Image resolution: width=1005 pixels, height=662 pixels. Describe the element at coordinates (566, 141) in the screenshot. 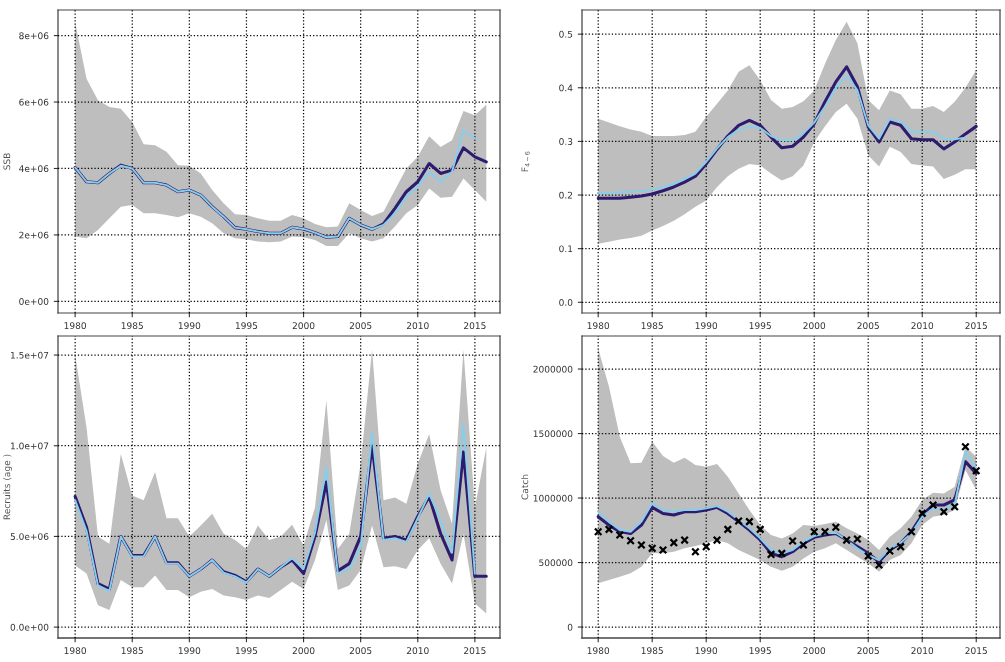

I see `y-tick-label: 0.3` at that location.